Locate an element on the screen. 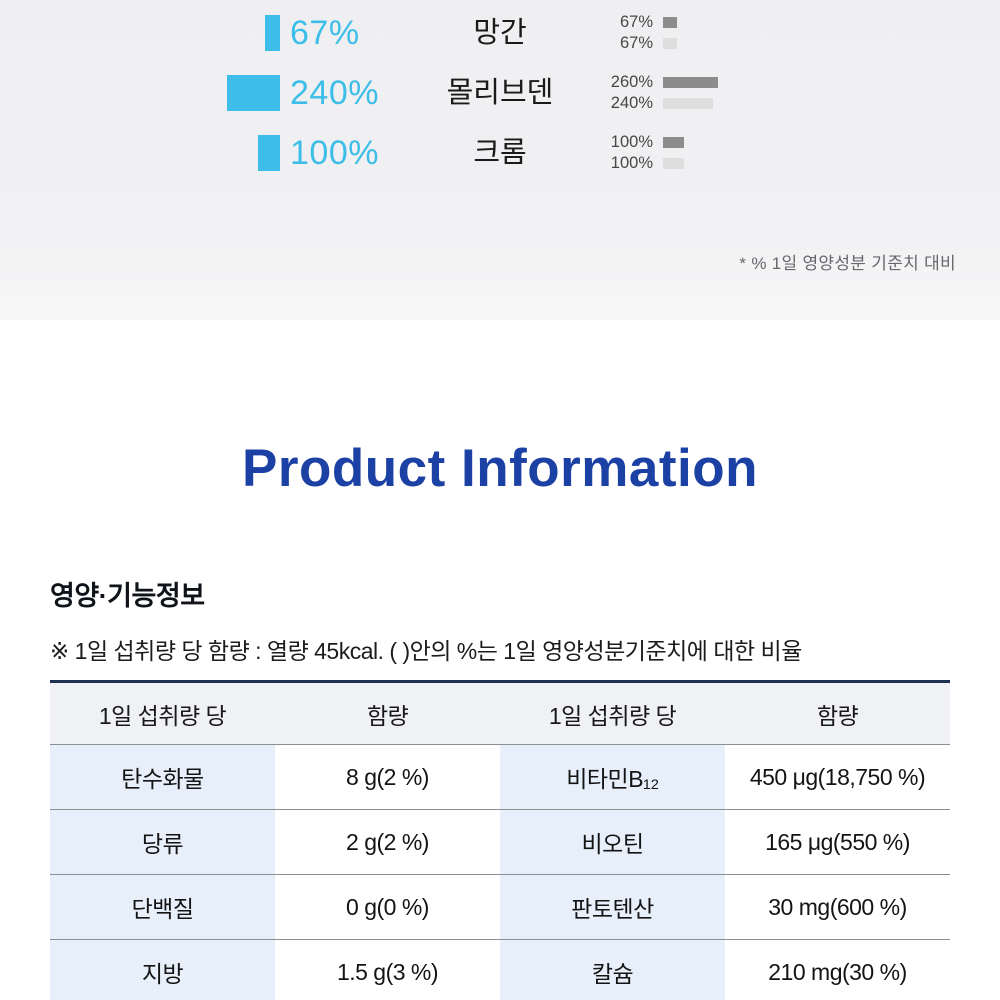 This screenshot has width=1000, height=1000. comparison-line: 260% is located at coordinates (725, 82).